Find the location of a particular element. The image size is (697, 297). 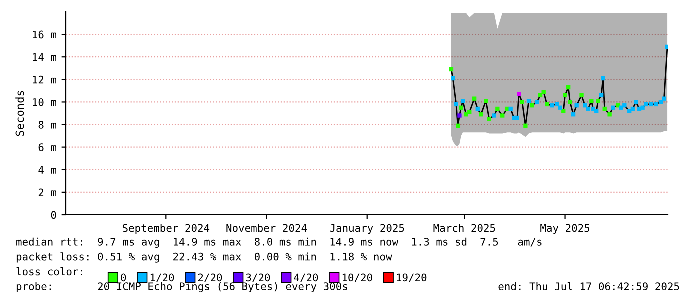

legend-label: 10/20 is located at coordinates (357, 278).